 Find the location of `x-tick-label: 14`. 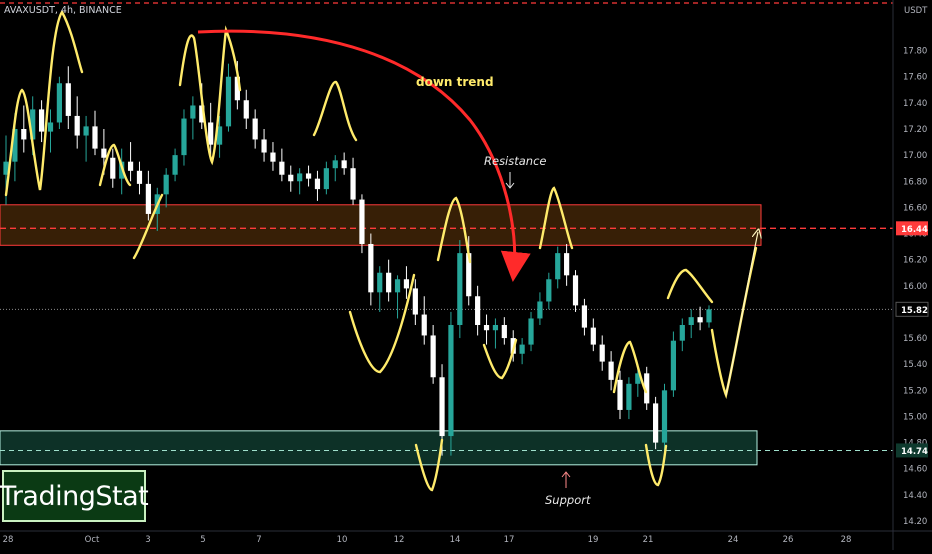

x-tick-label: 14 is located at coordinates (455, 540).